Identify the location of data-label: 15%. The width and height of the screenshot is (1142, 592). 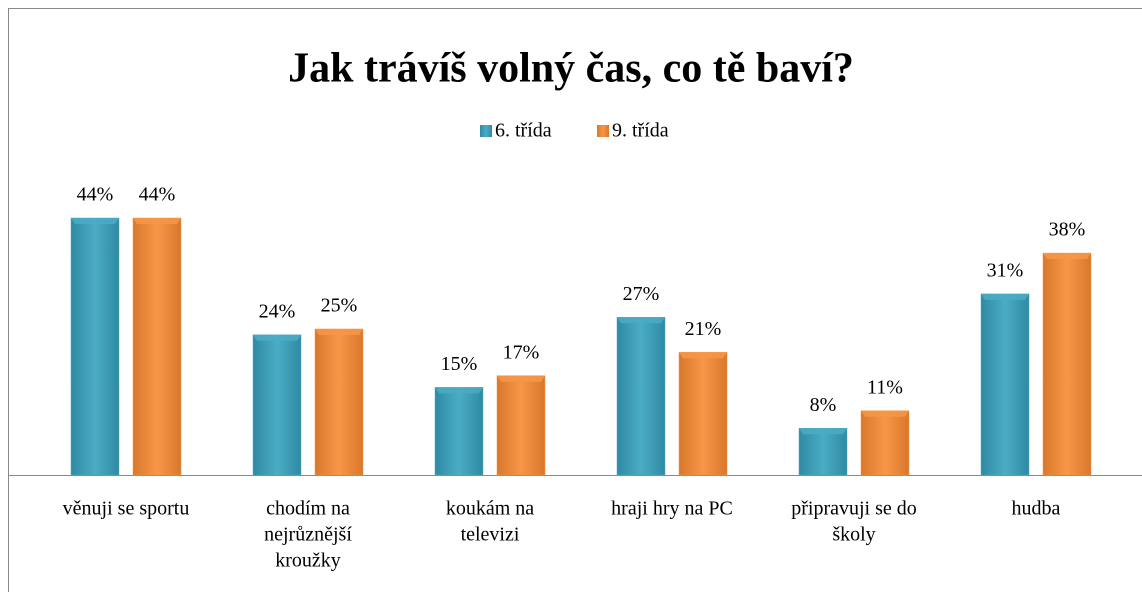
(459, 364).